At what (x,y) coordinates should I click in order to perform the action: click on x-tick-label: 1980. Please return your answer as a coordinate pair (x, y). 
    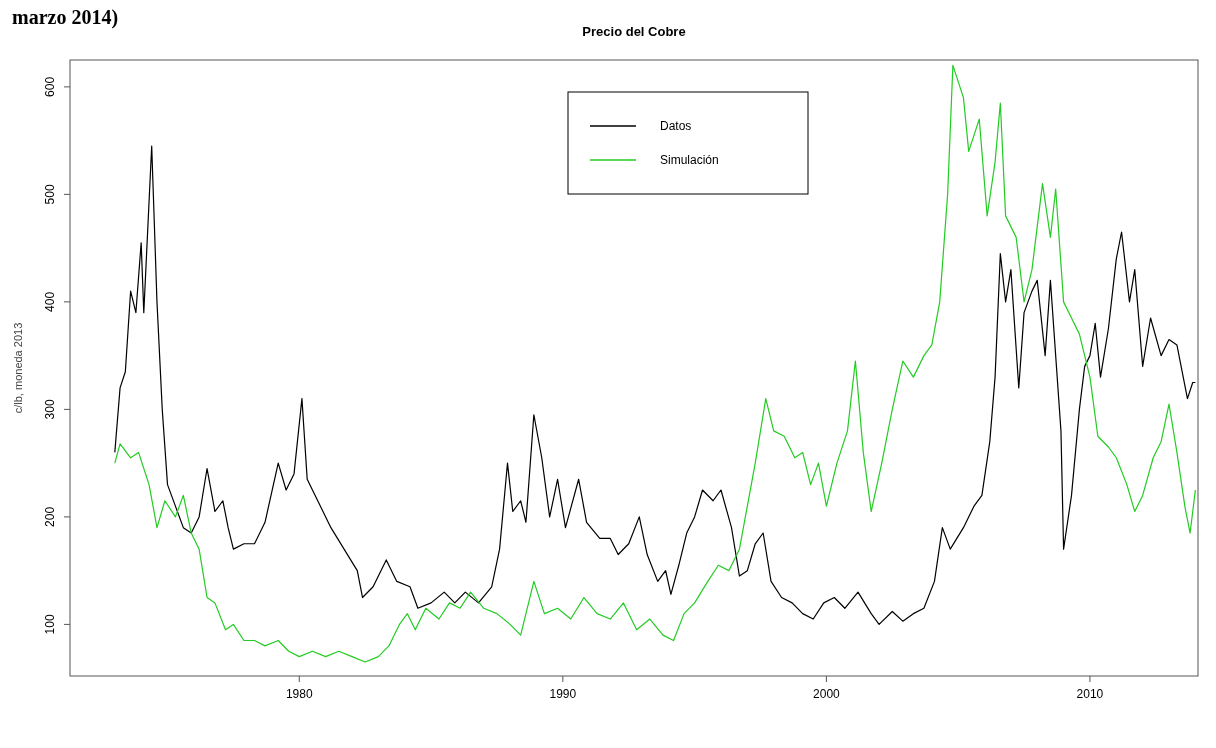
    Looking at the image, I should click on (299, 694).